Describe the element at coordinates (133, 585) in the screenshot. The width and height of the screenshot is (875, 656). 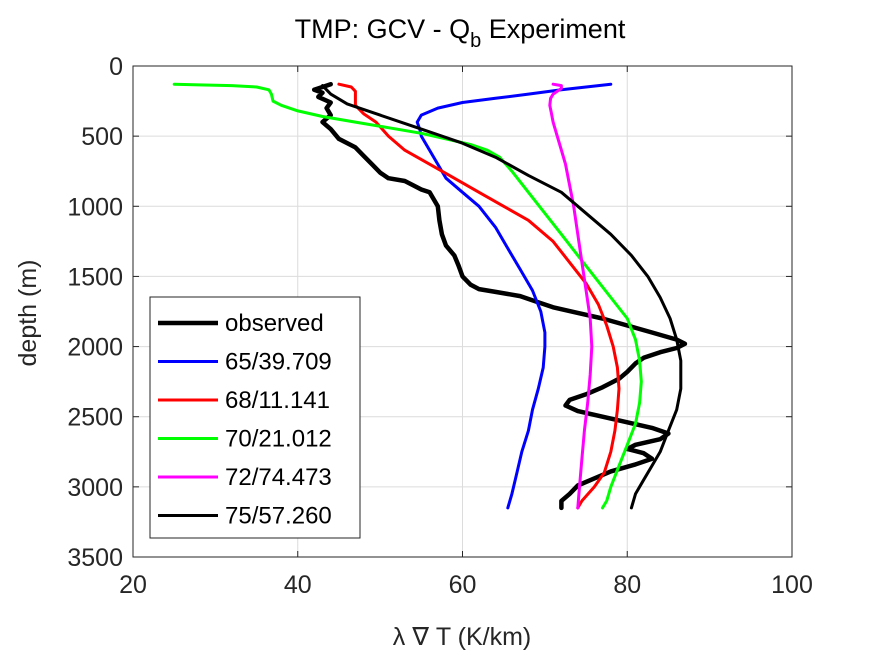
I see `x-tick-label: 20` at that location.